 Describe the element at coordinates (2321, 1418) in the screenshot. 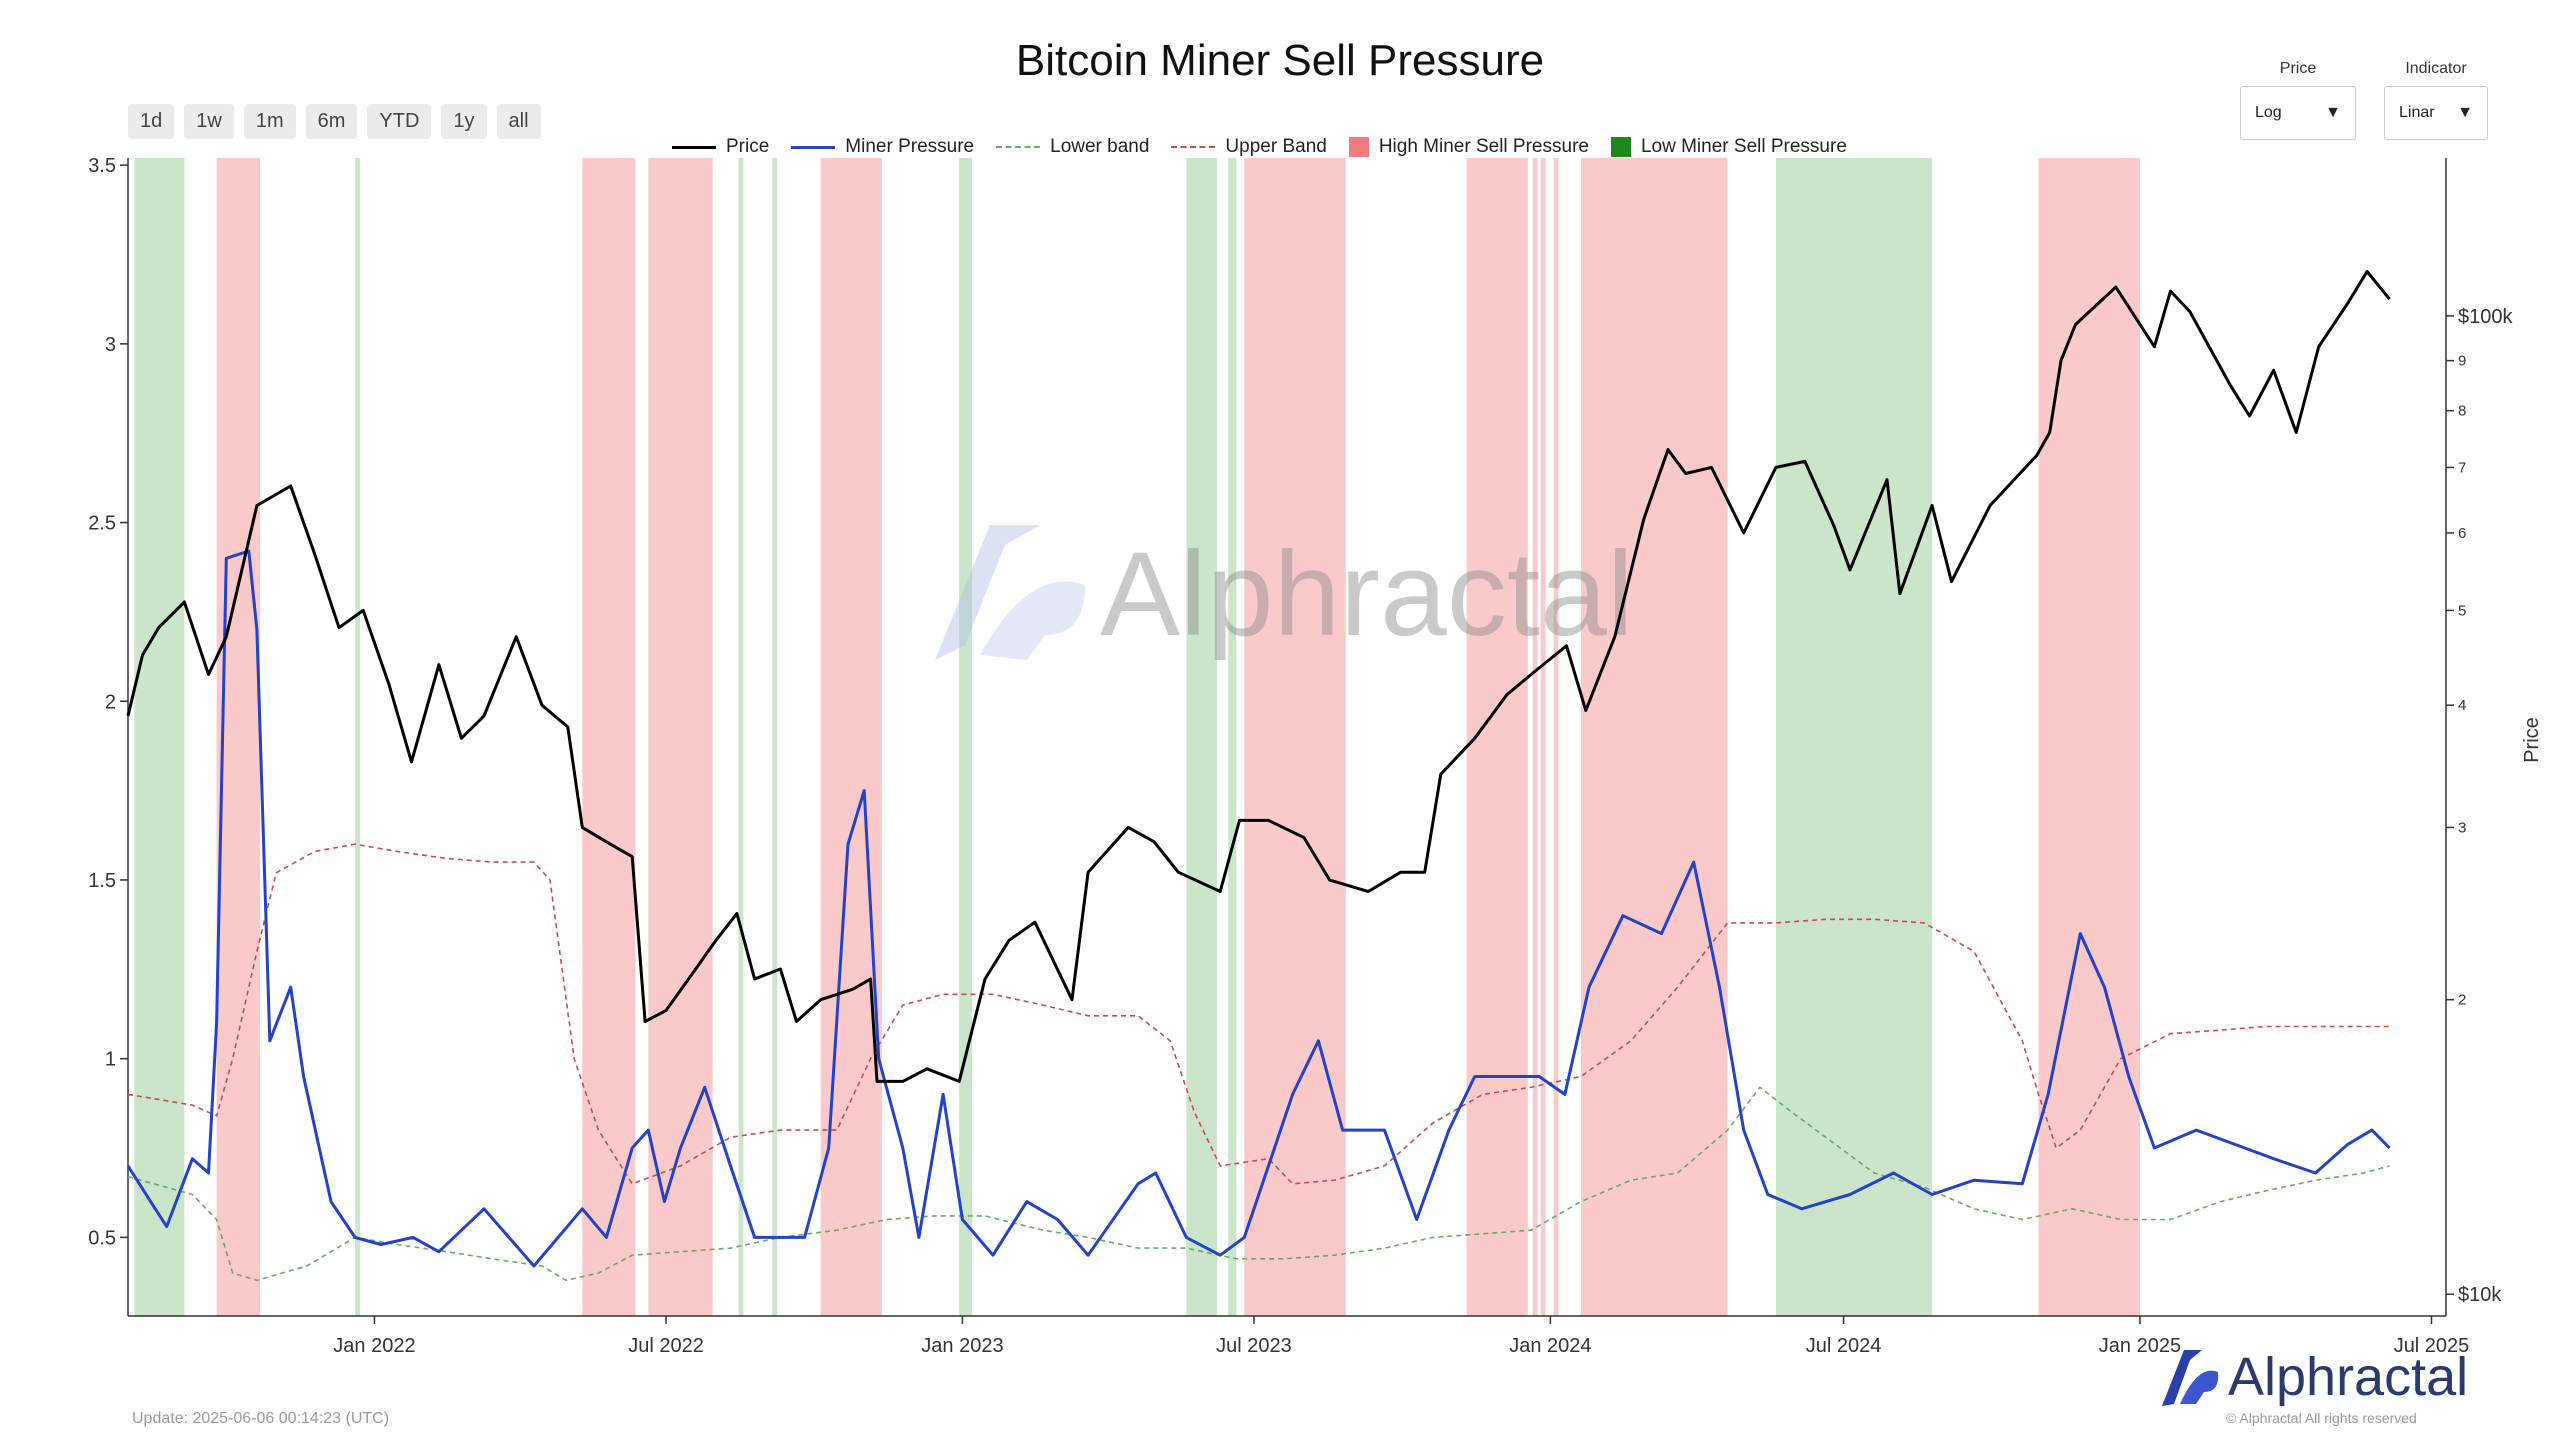

I see `copyright: © Alphractal All rights reserved` at that location.